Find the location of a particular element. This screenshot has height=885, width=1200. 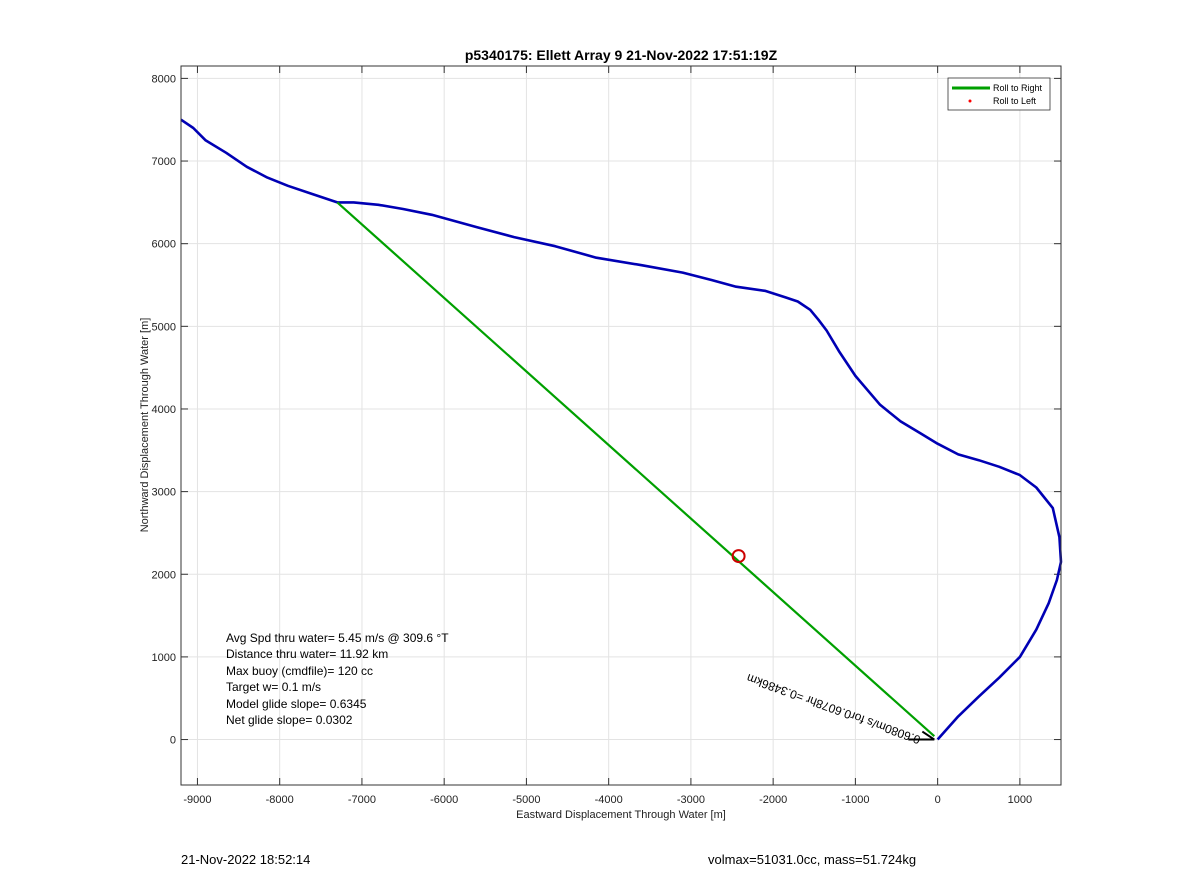

x-tick-label: -3000 is located at coordinates (691, 800).